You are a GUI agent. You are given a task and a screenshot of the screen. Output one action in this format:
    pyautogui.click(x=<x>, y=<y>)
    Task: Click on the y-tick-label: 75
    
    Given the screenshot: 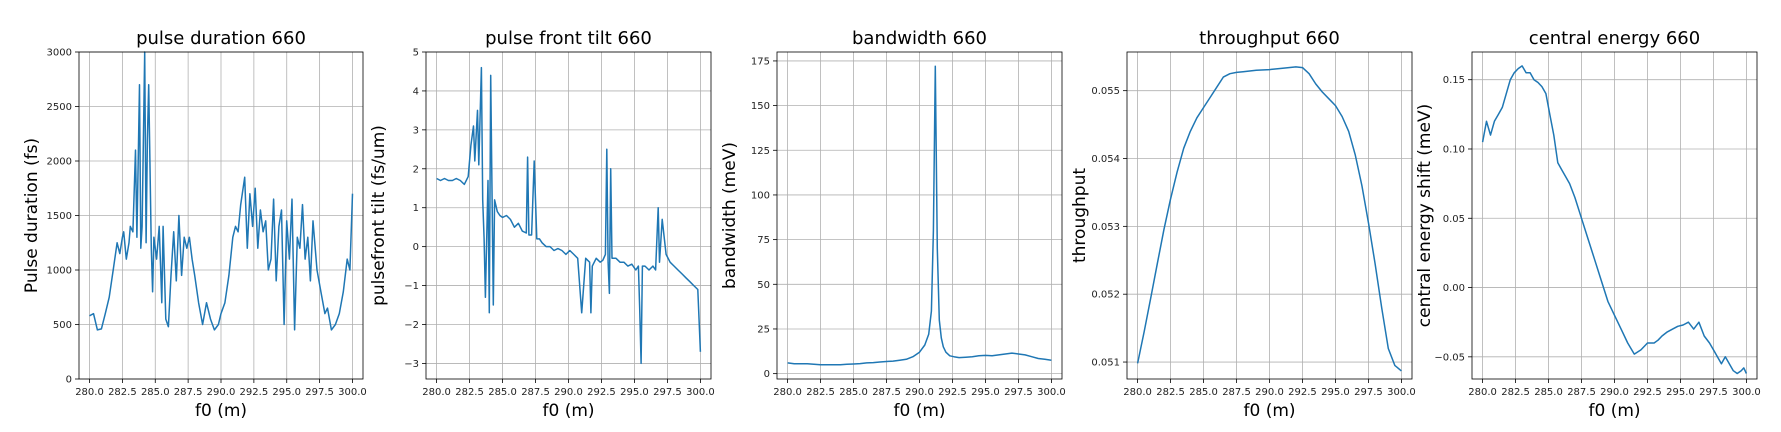 What is the action you would take?
    pyautogui.click(x=763, y=240)
    